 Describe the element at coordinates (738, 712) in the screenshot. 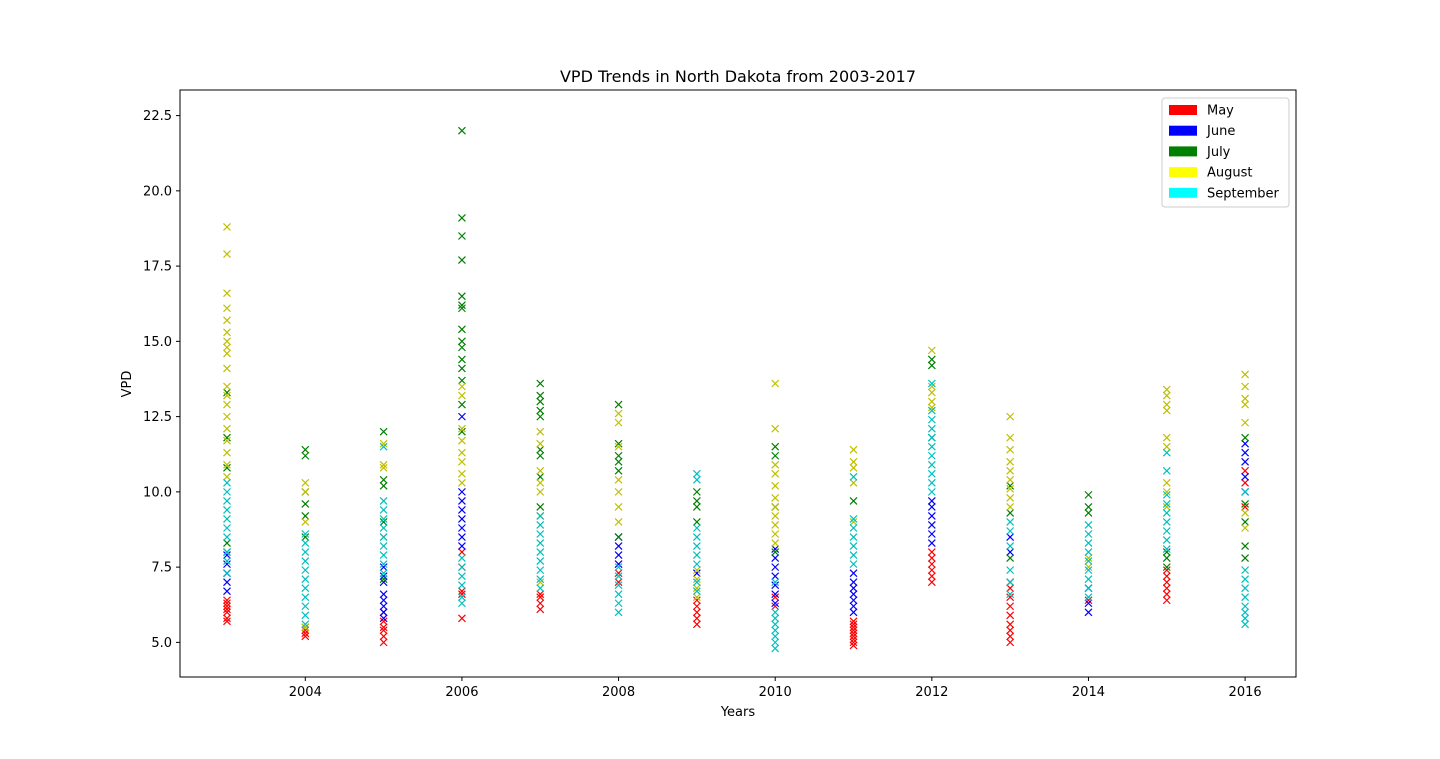

I see `x-axis-label: Years` at that location.